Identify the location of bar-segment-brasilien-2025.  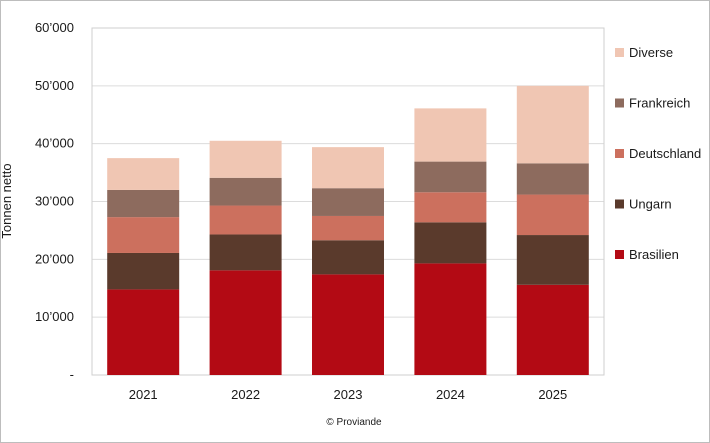
(552, 329).